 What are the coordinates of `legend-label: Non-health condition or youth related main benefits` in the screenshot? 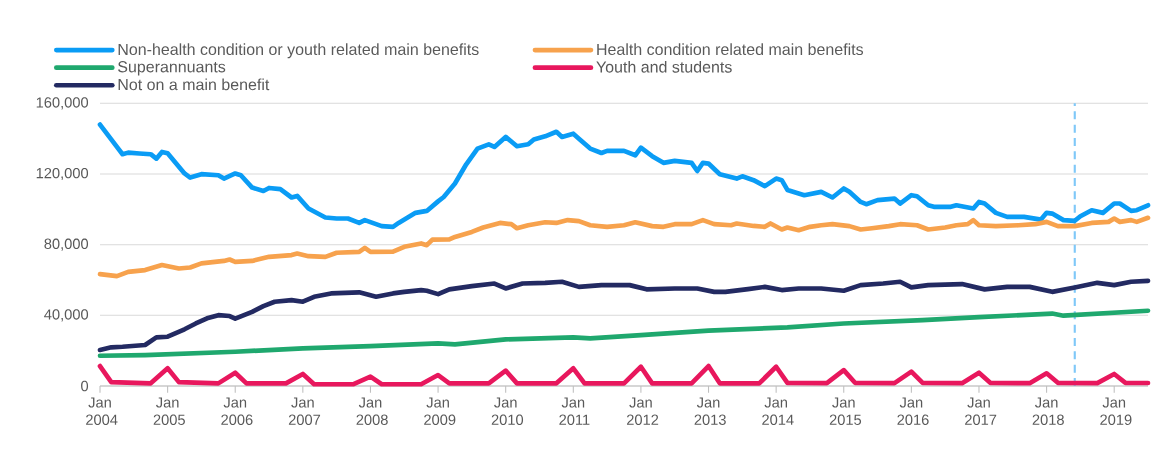 It's located at (298, 51).